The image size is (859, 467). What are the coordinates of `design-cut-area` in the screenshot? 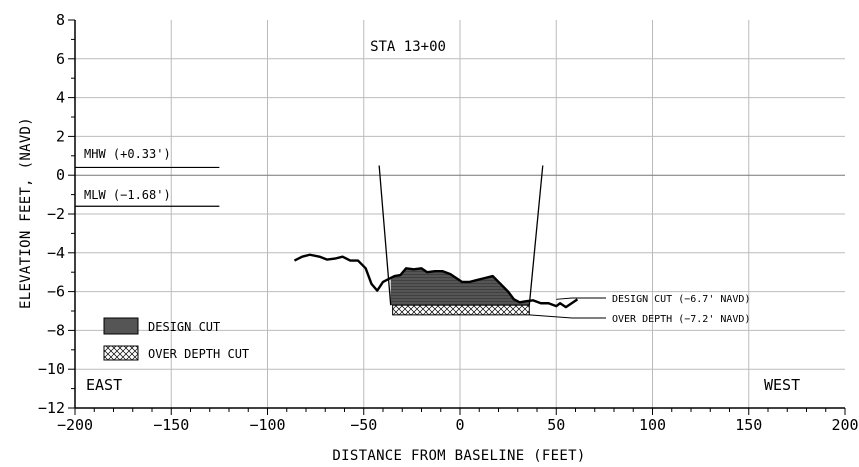 It's located at (460, 287).